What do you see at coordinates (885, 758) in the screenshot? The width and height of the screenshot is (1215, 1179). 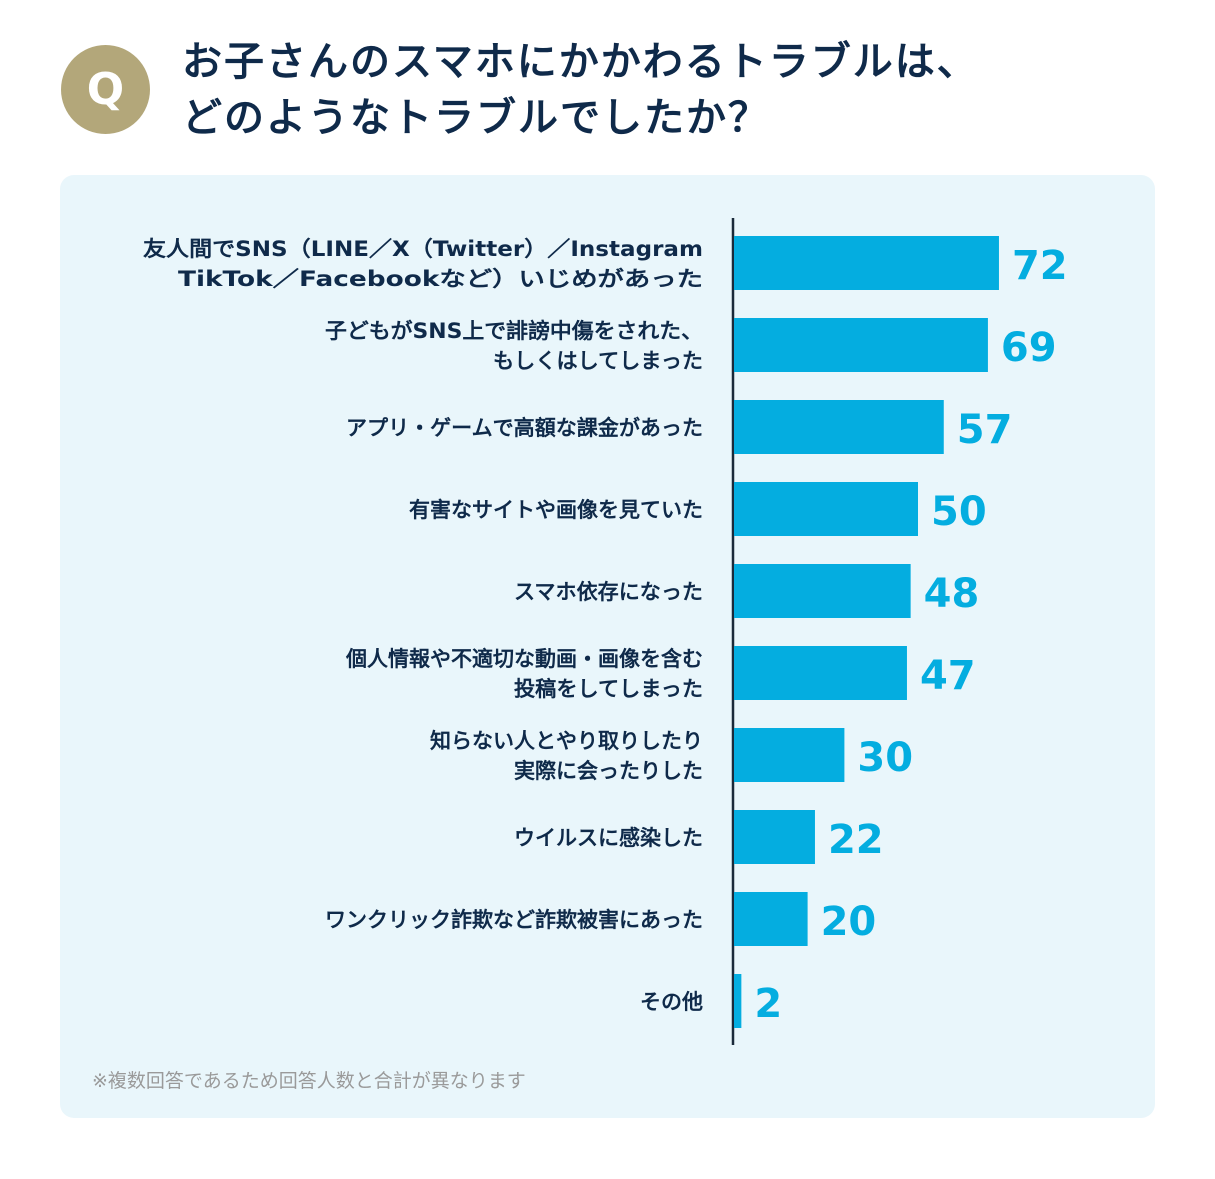 I see `data-label: 30` at bounding box center [885, 758].